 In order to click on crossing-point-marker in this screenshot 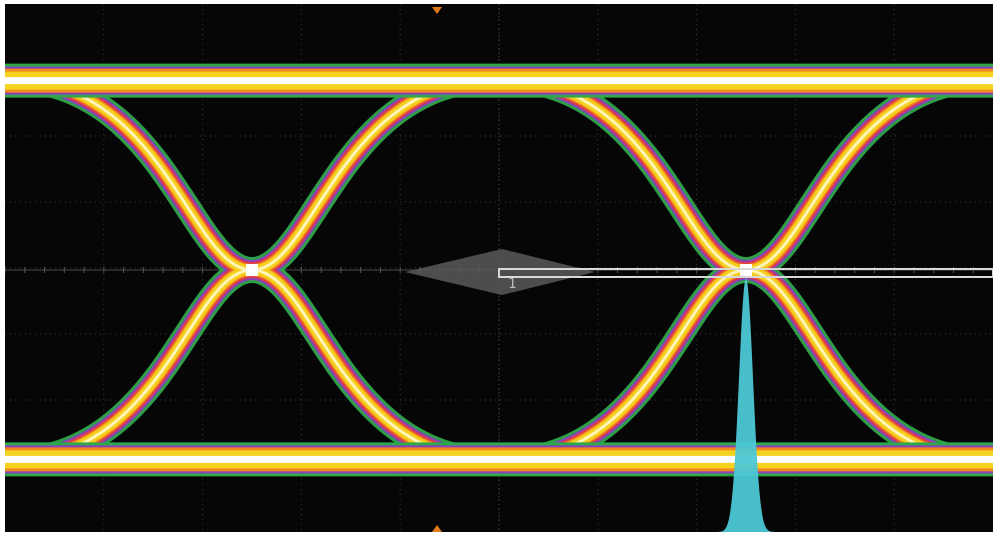, I will do `click(252, 270)`.